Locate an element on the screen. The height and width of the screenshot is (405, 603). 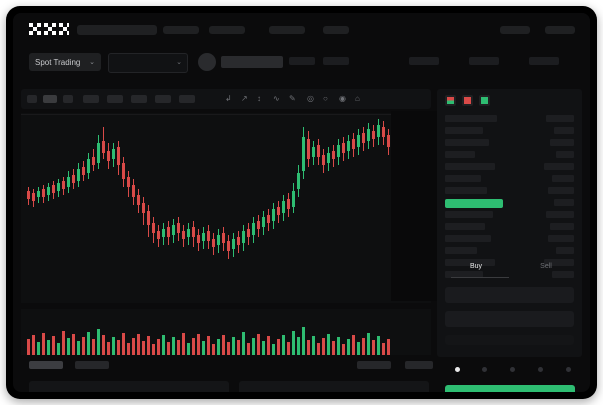
cursor-icon: ↲ is located at coordinates (228, 98).